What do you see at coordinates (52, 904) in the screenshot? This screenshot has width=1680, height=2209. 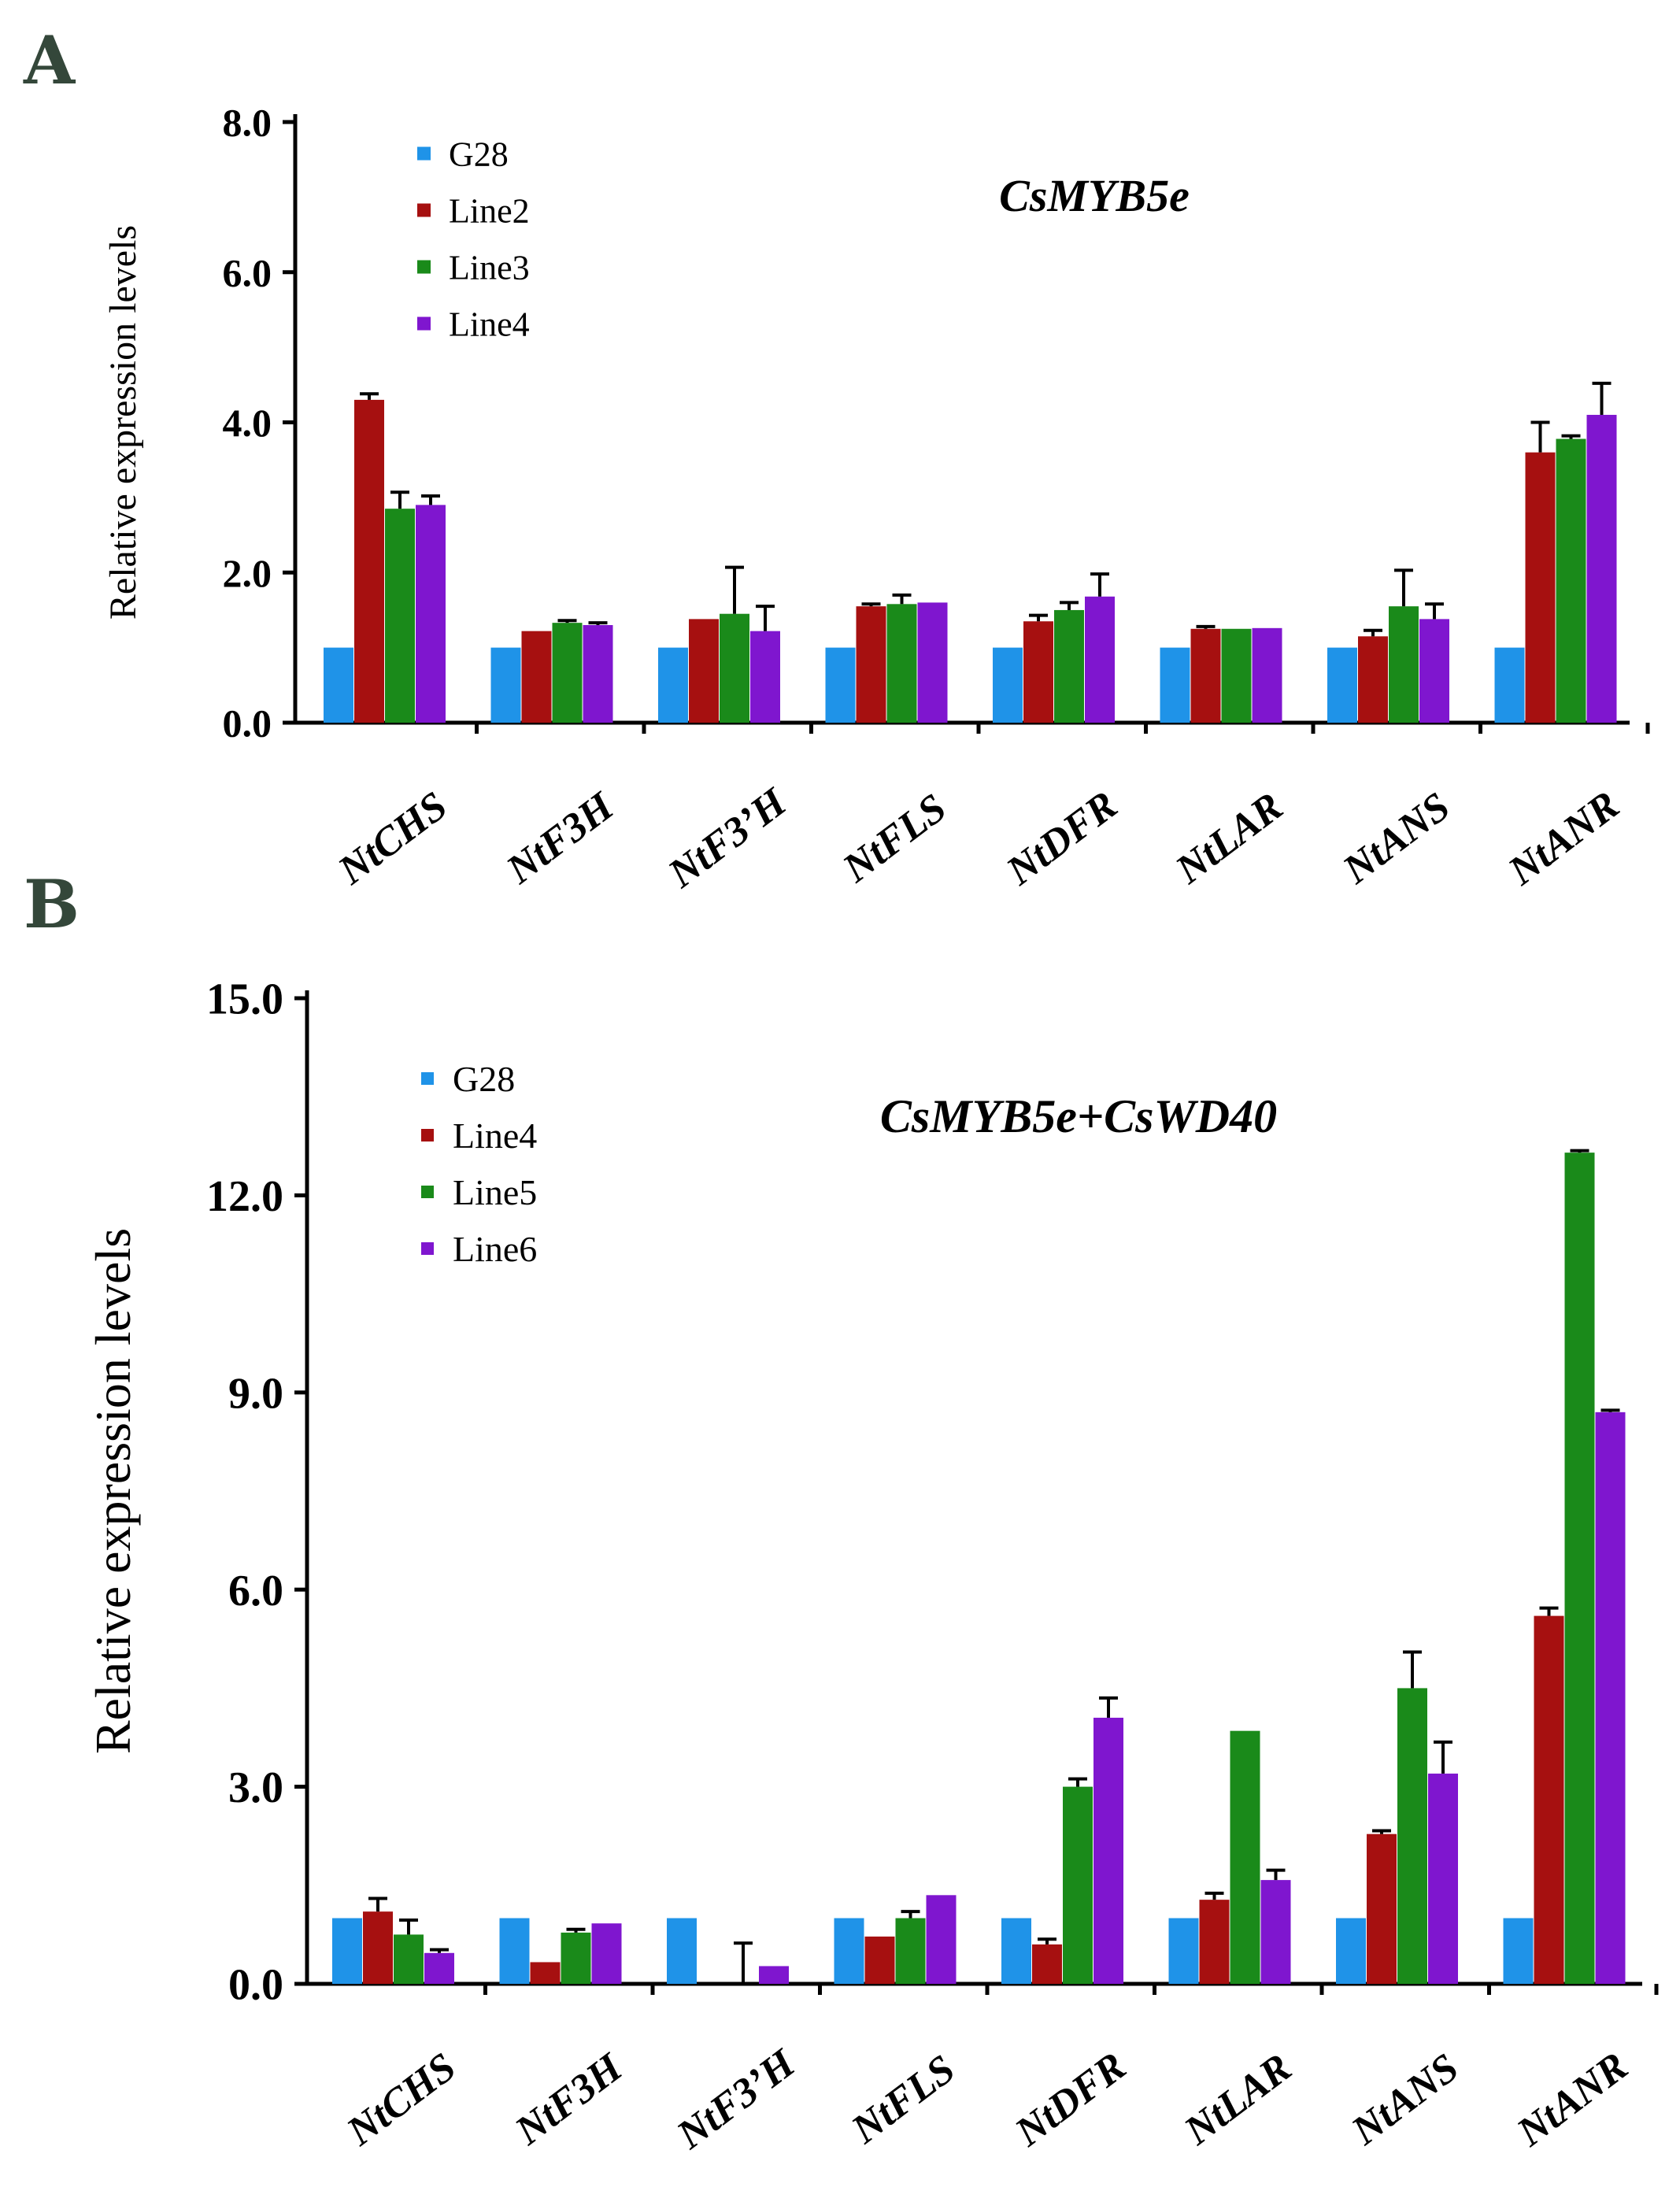 I see `panel-letter-b: B` at bounding box center [52, 904].